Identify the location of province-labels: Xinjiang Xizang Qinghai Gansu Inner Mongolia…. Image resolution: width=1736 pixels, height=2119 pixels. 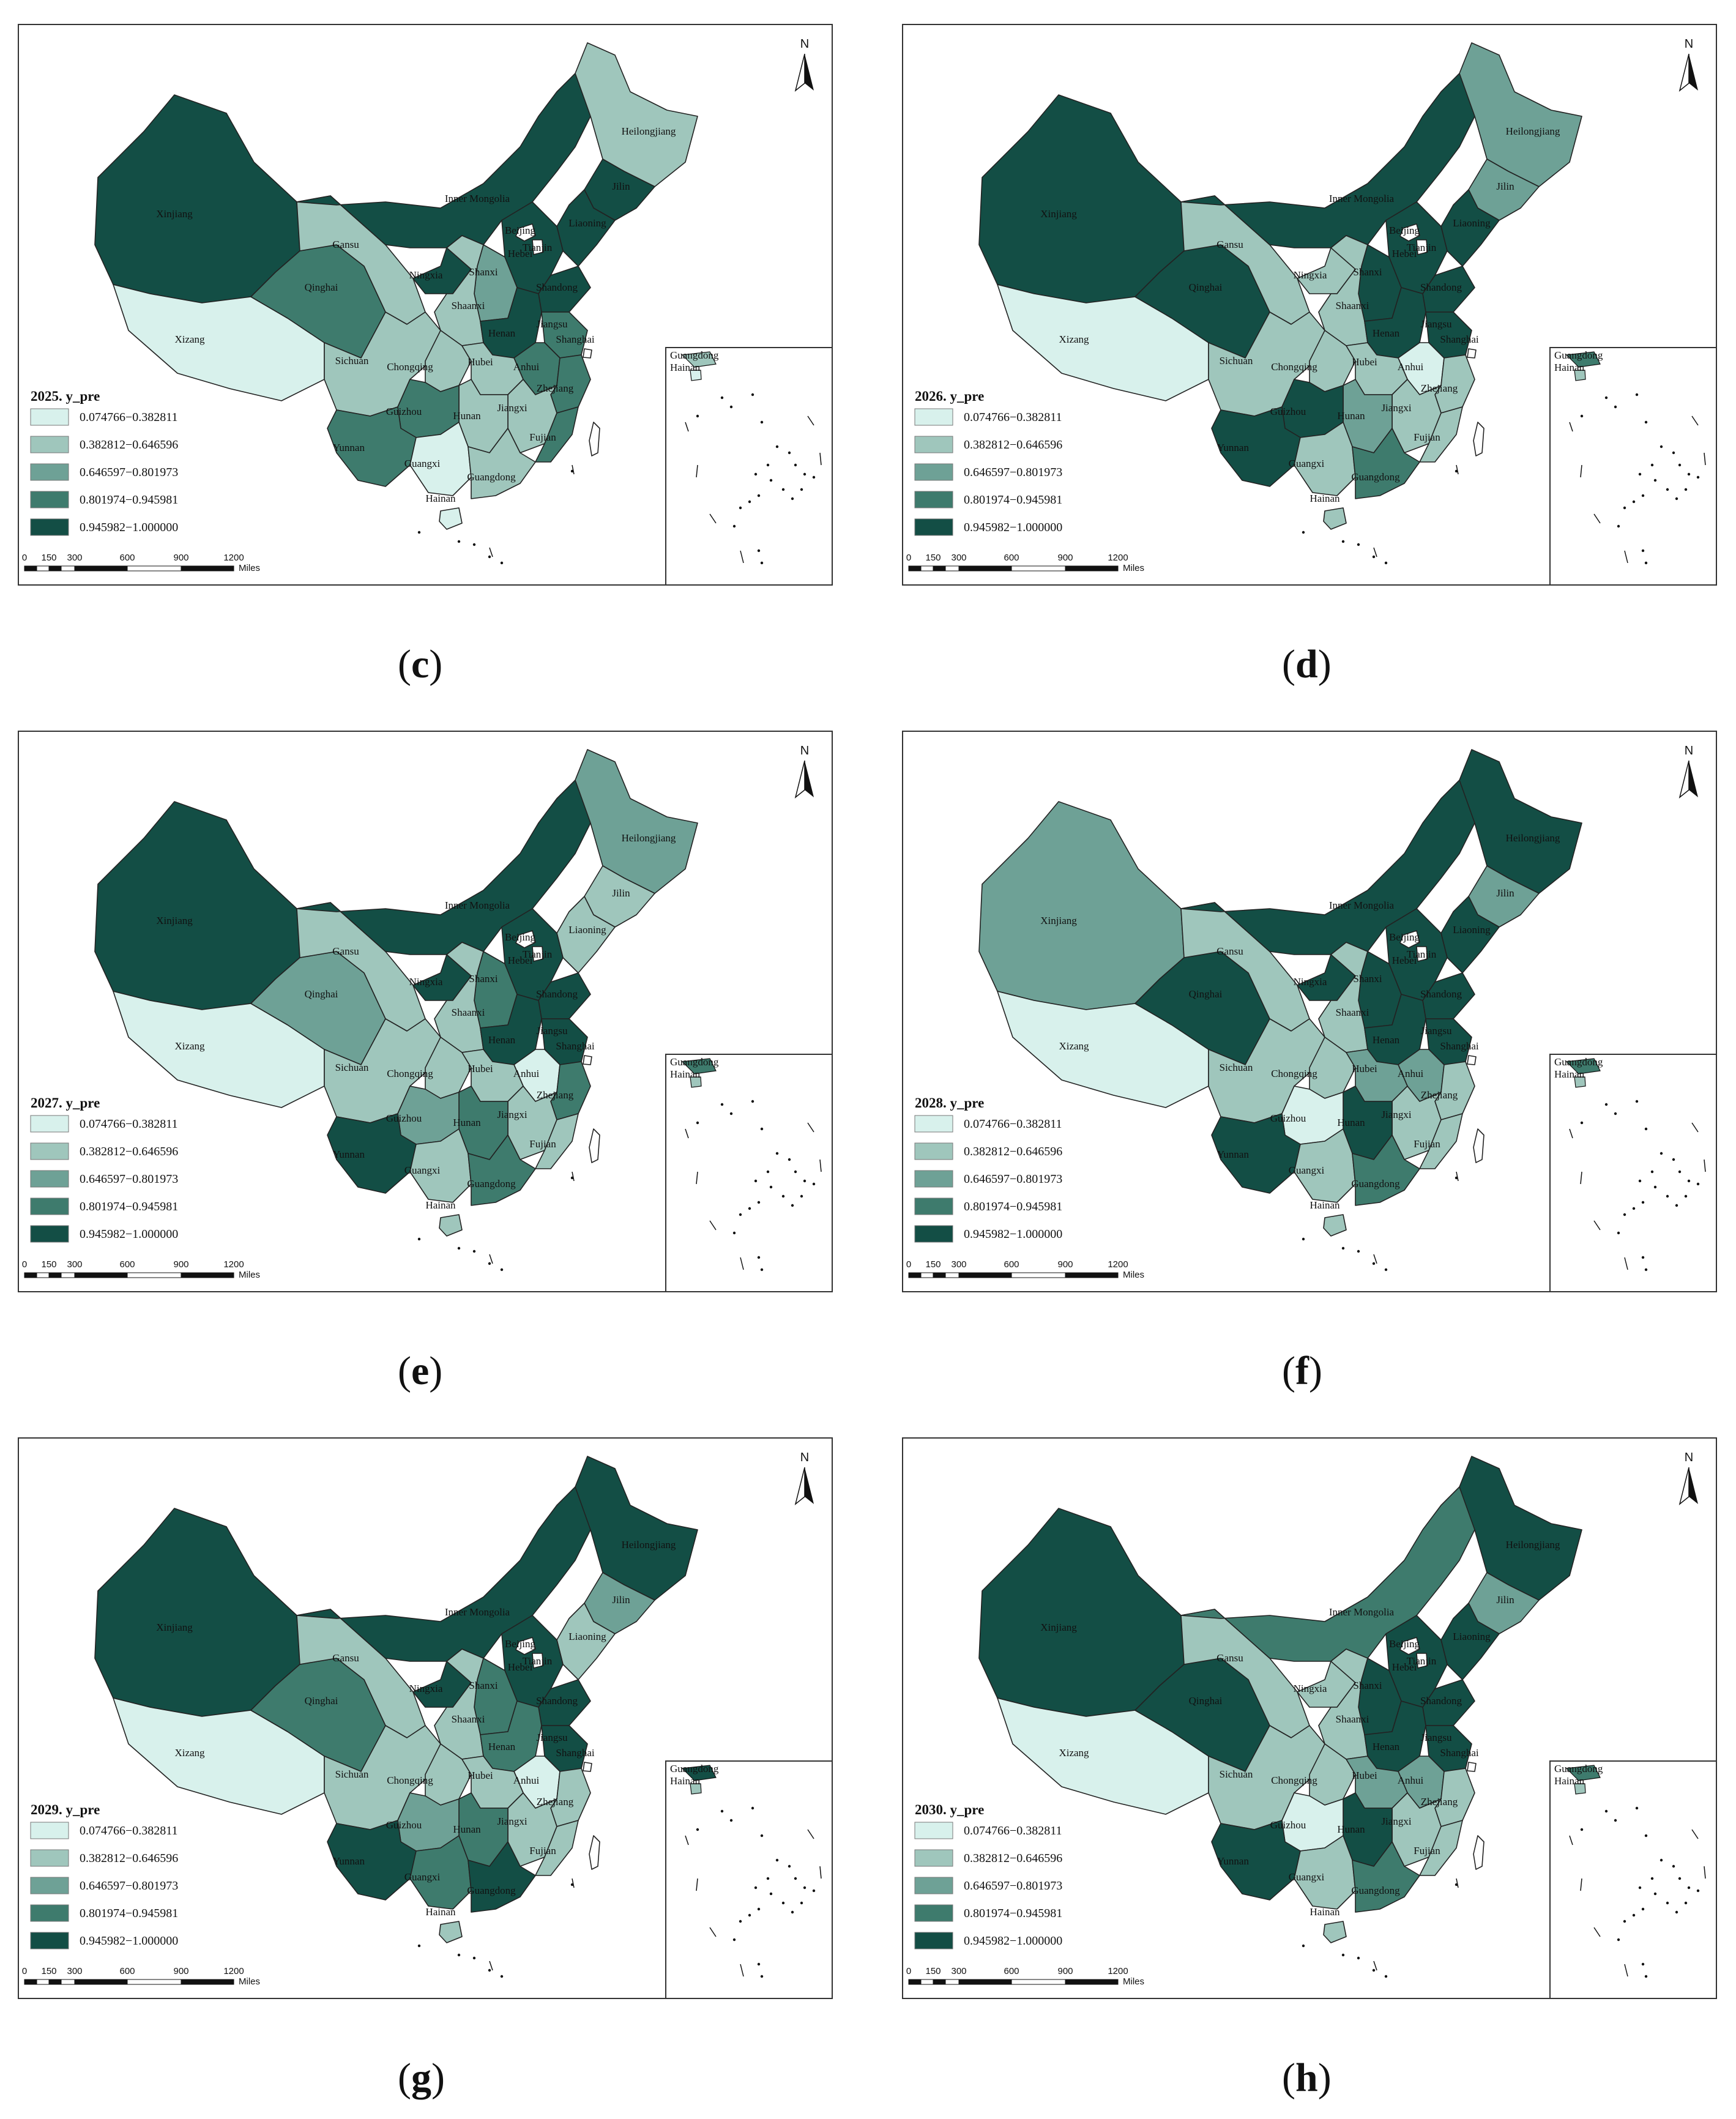
(1300, 314).